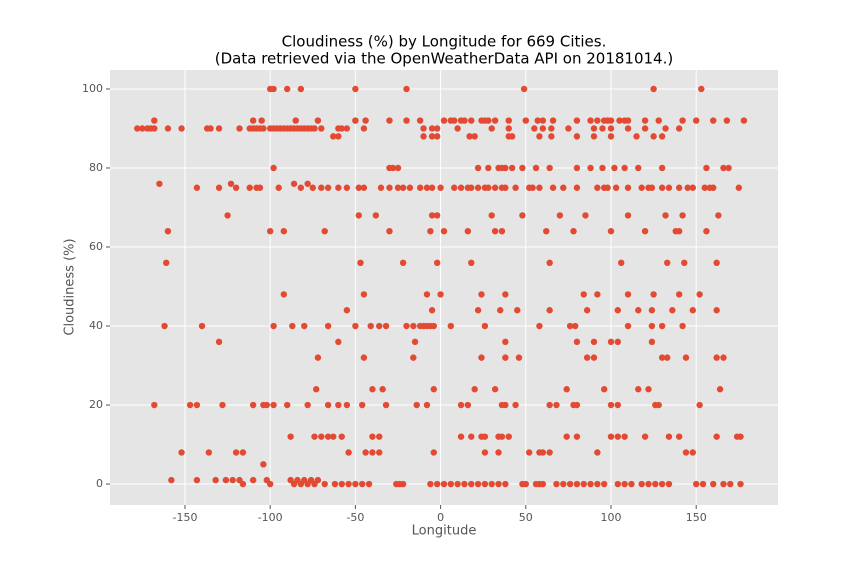 The height and width of the screenshot is (576, 864). I want to click on y-tick-label: 20, so click(96, 404).